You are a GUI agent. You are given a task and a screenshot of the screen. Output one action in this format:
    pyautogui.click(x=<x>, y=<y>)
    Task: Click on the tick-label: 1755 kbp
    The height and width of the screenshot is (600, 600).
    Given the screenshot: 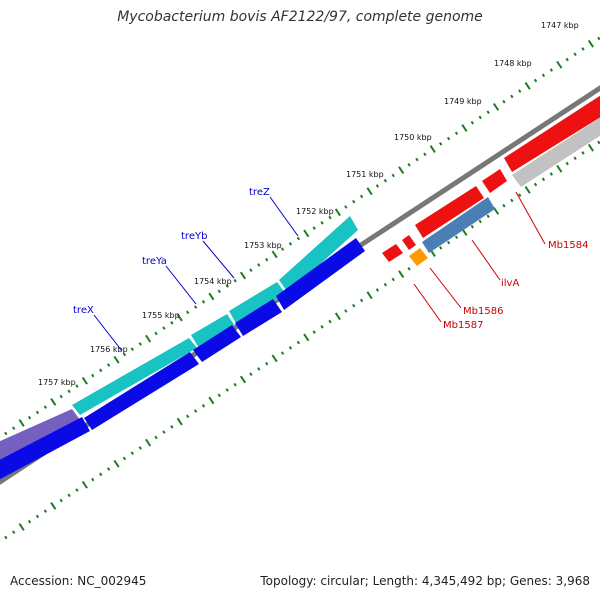 What is the action you would take?
    pyautogui.click(x=161, y=315)
    